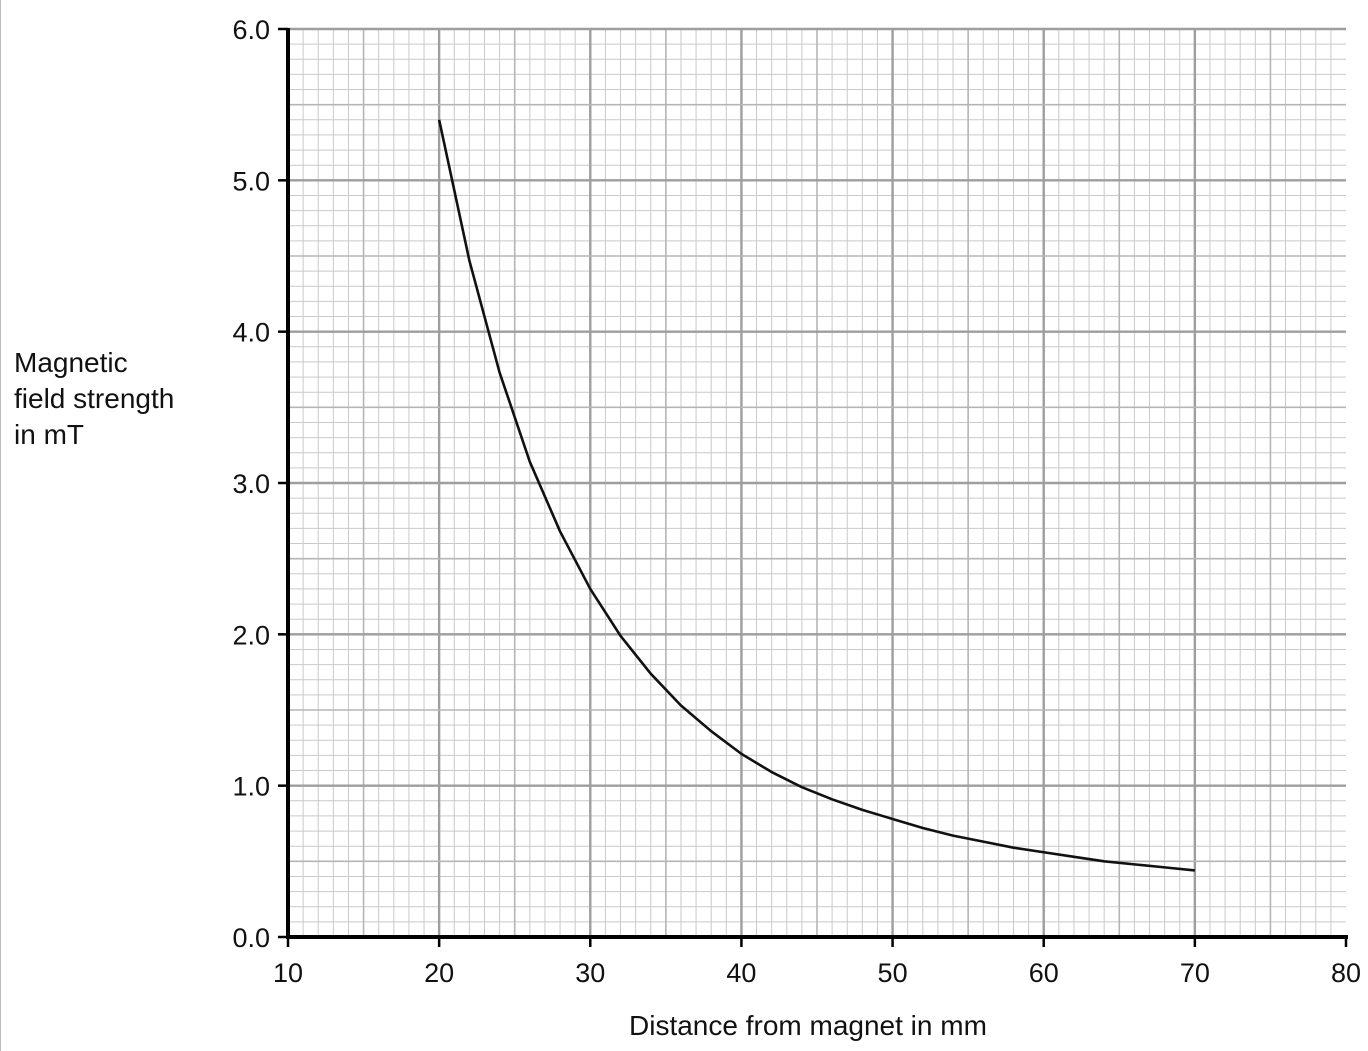 Image resolution: width=1368 pixels, height=1051 pixels. I want to click on x-tick-label: 50, so click(893, 973).